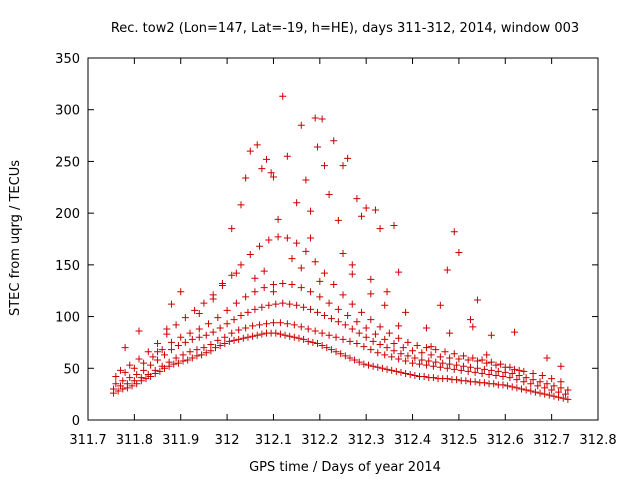 The image size is (640, 480). I want to click on y-tick-label: 50, so click(71, 369).